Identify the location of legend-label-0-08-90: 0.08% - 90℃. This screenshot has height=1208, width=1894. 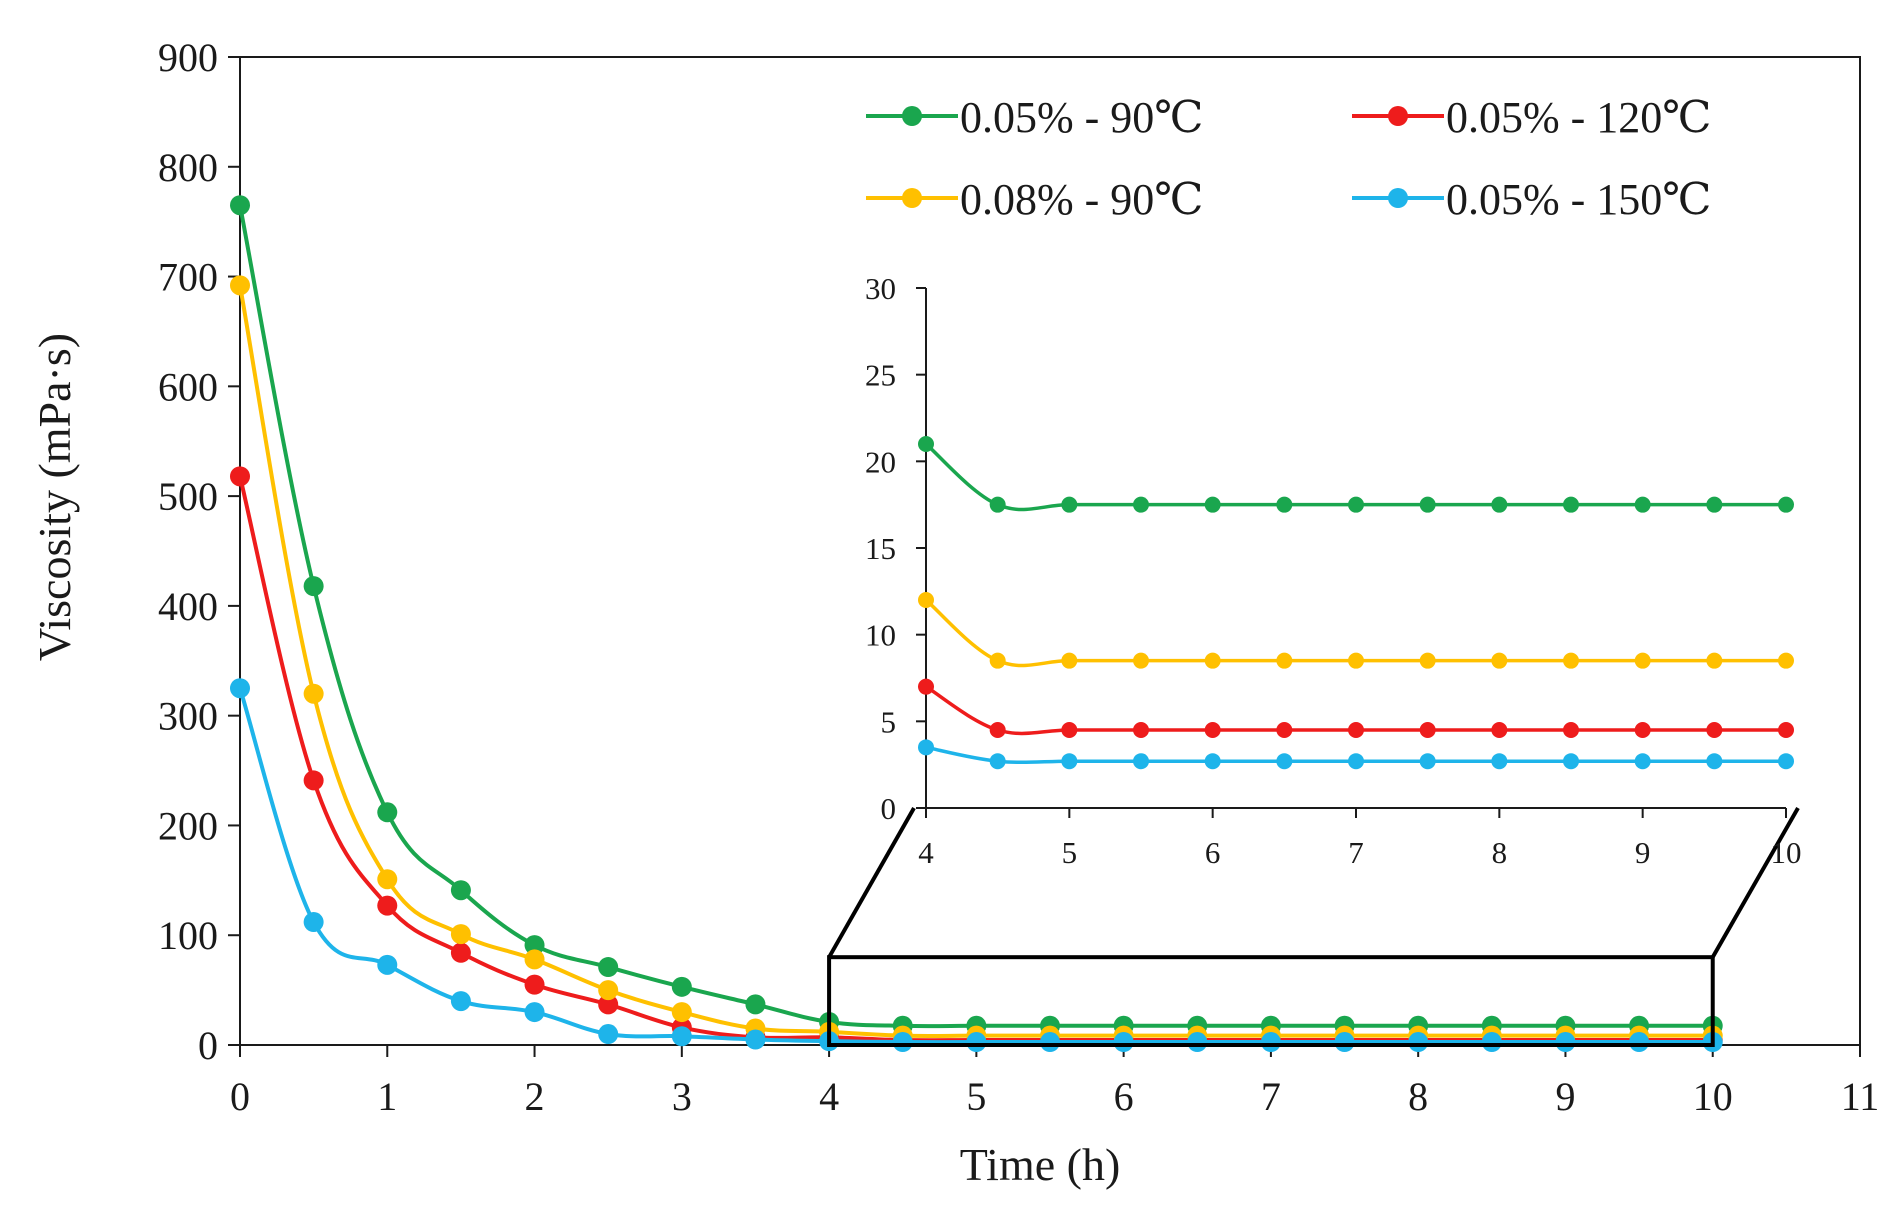
(1082, 199).